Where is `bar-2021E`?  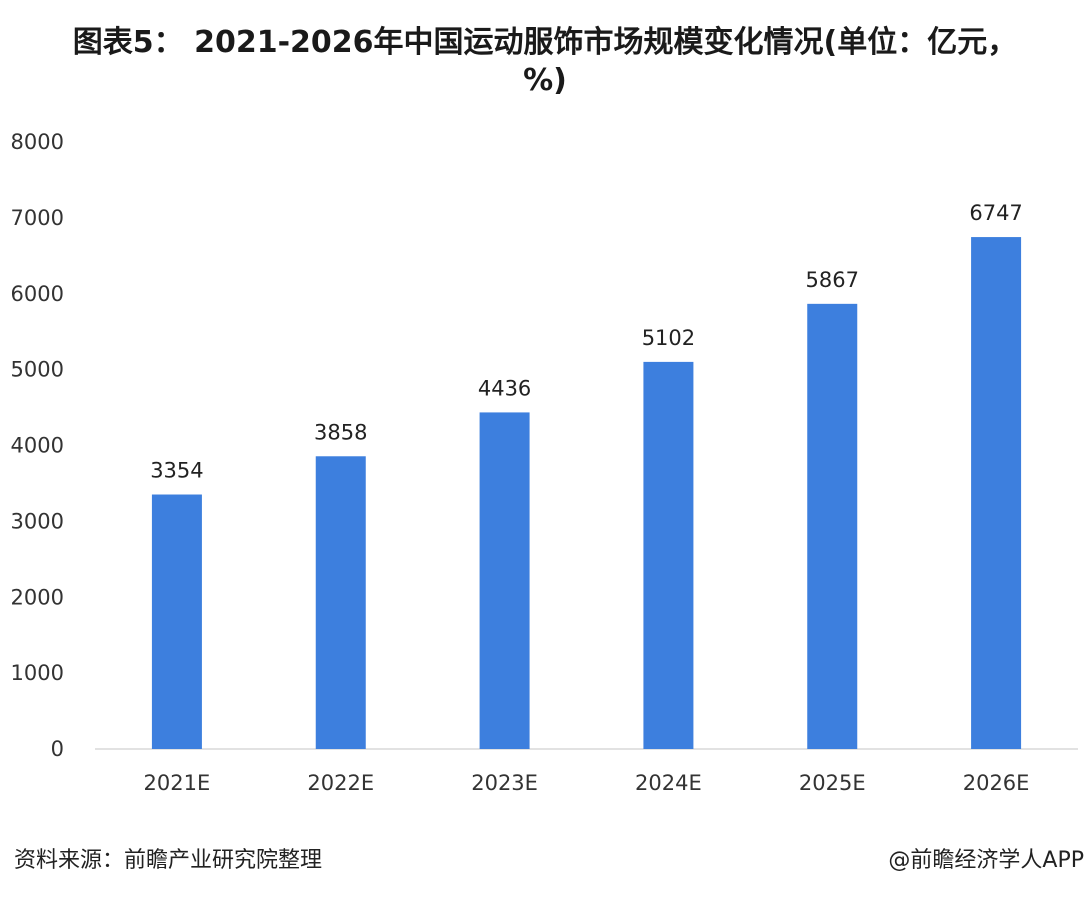
bar-2021E is located at coordinates (176, 621).